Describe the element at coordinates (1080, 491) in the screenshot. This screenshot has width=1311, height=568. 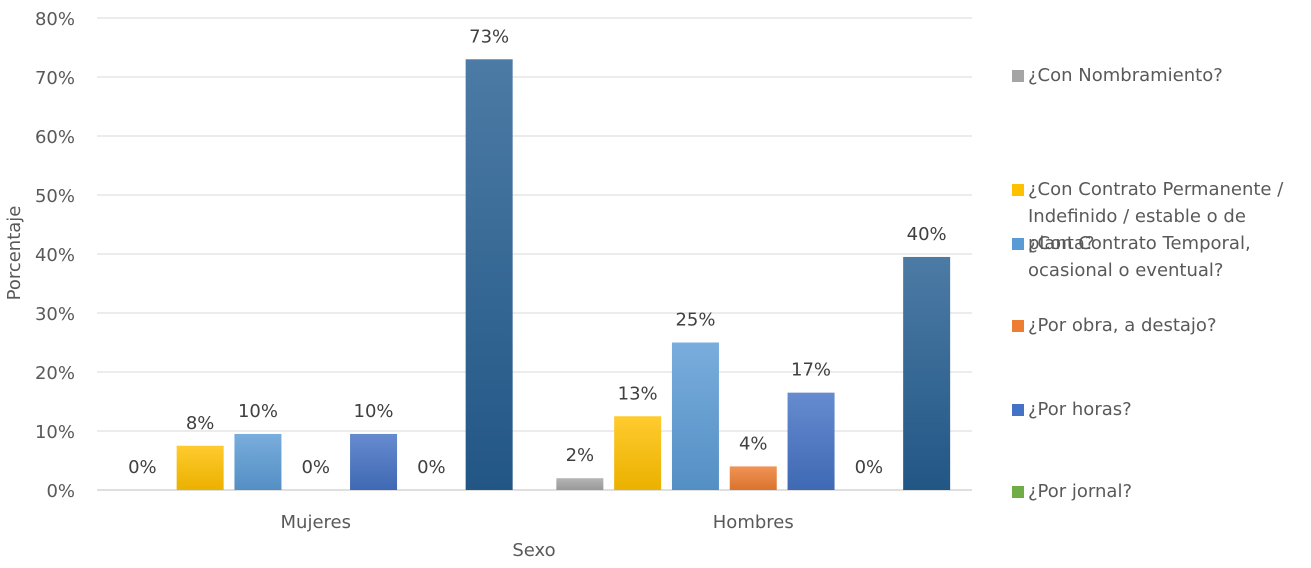
I see `legend-label: ¿Por jornal?` at that location.